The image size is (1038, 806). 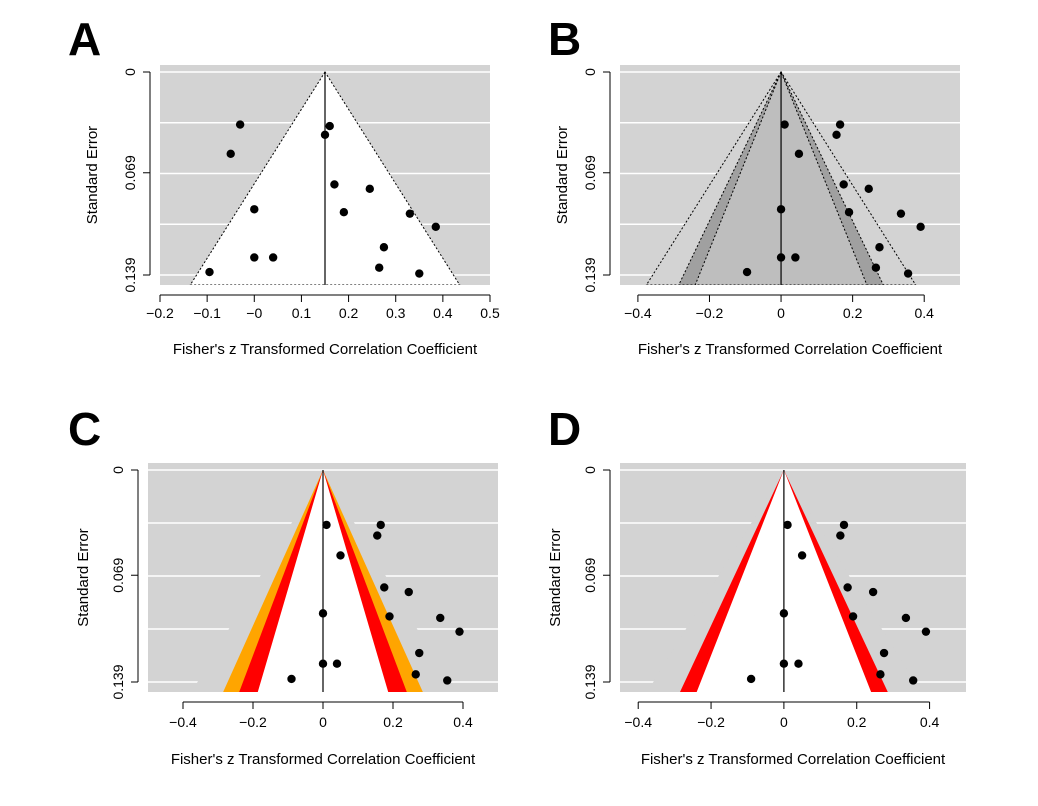 I want to click on x-tick-label: 0.3, so click(x=396, y=313).